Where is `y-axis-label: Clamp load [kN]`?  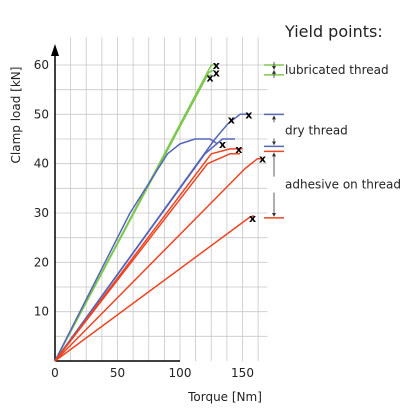 y-axis-label: Clamp load [kN] is located at coordinates (16, 115).